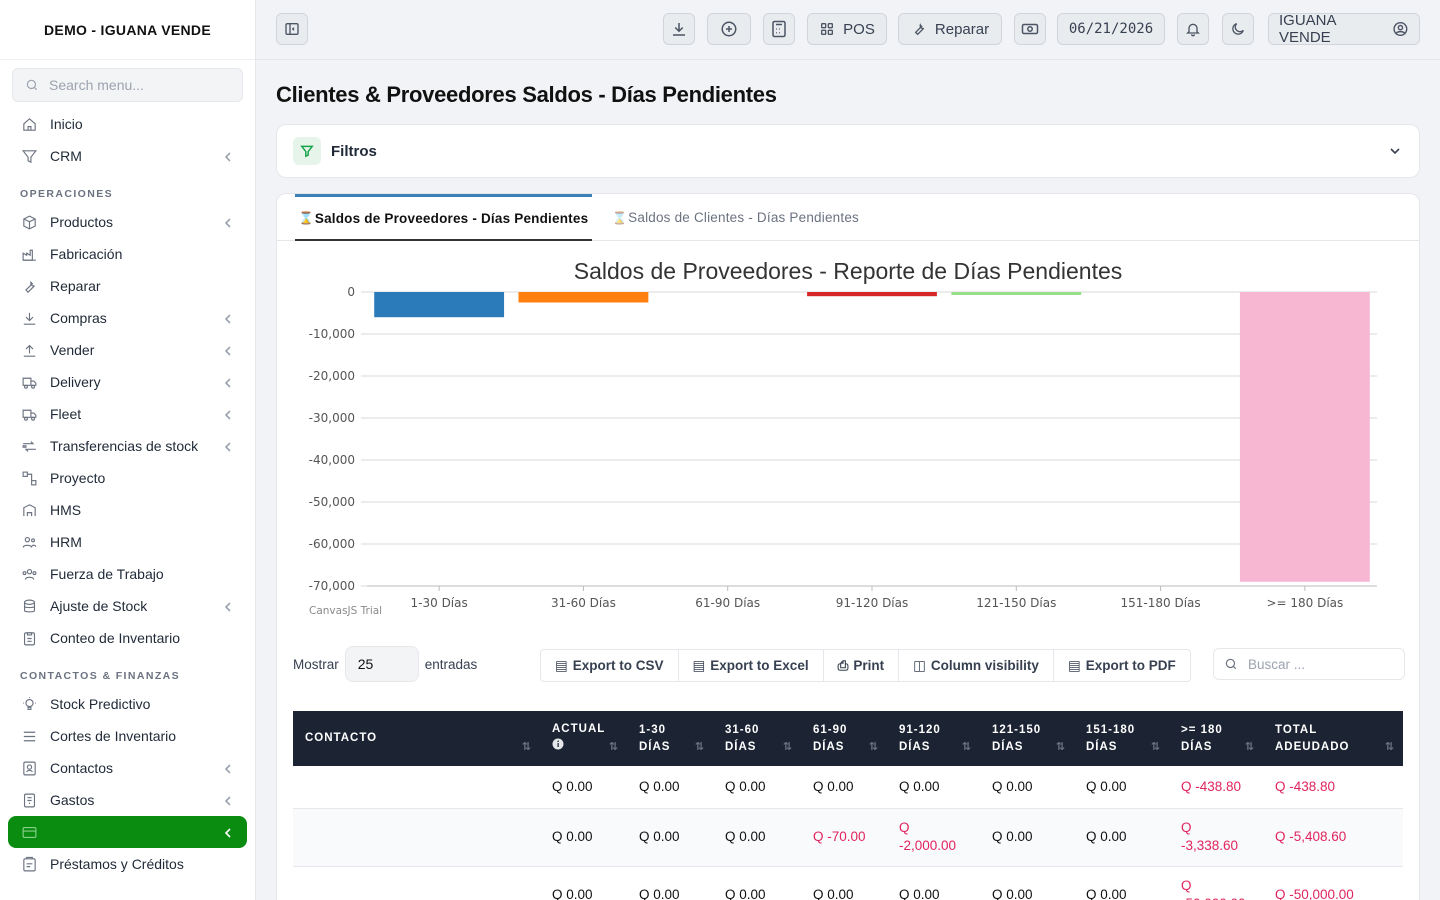 The height and width of the screenshot is (900, 1440). What do you see at coordinates (1344, 29) in the screenshot?
I see `user-menu-button: IGUANA VENDE` at bounding box center [1344, 29].